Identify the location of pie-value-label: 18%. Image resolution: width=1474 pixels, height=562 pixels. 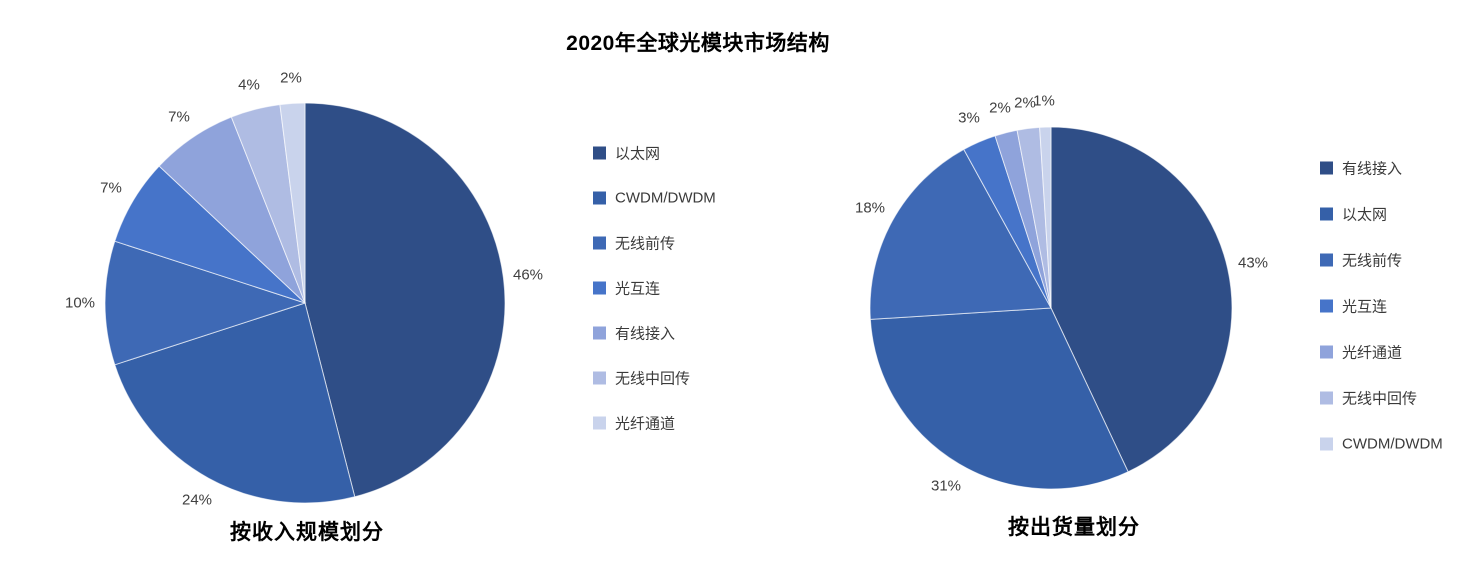
(870, 208).